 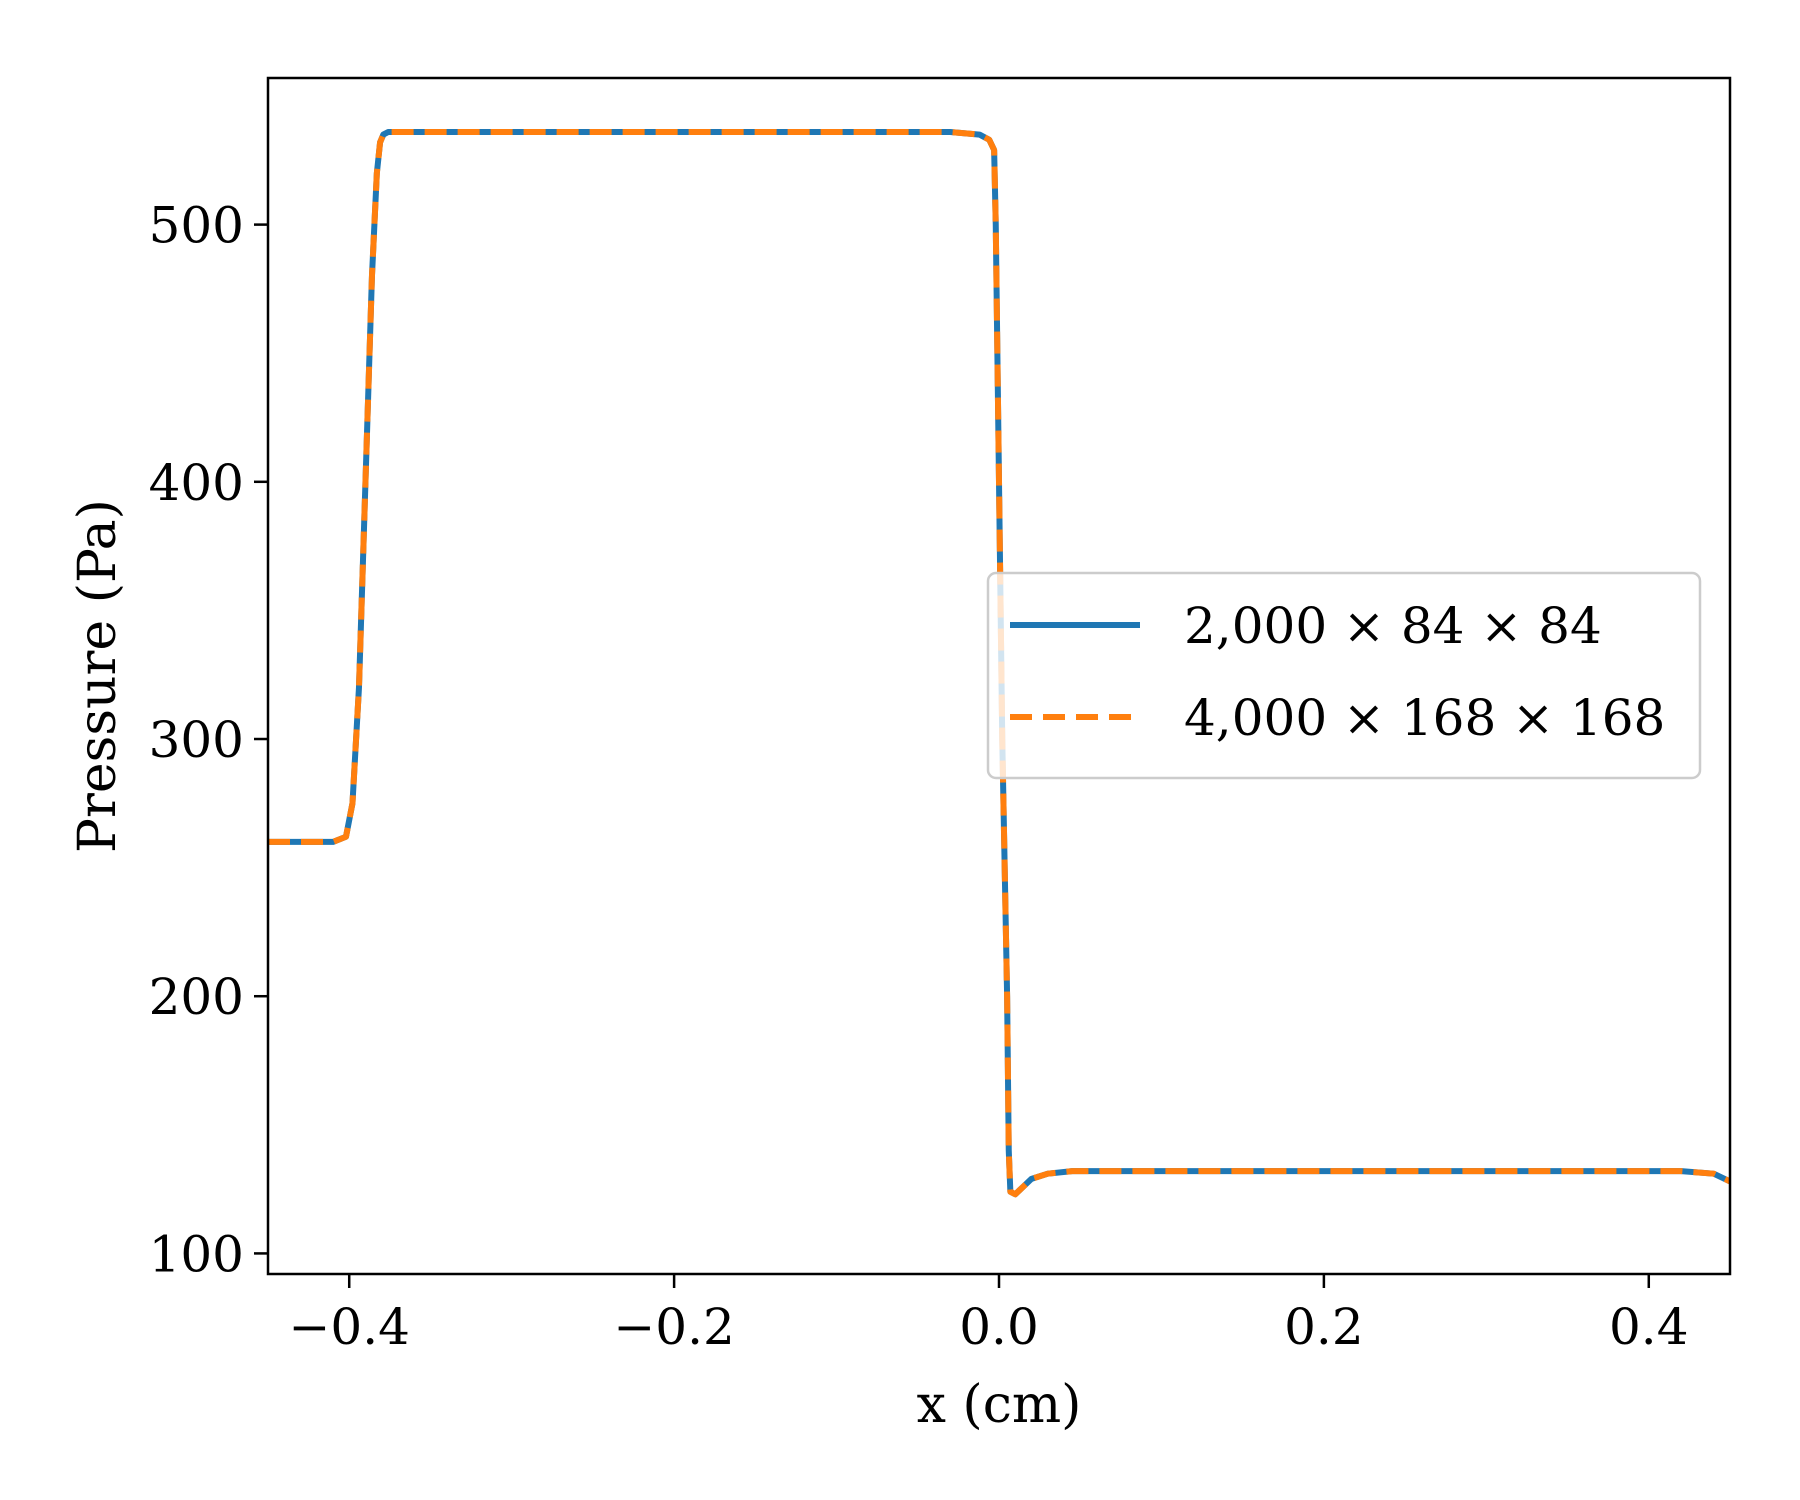 I want to click on x-tick-label: −0.4, so click(x=349, y=1327).